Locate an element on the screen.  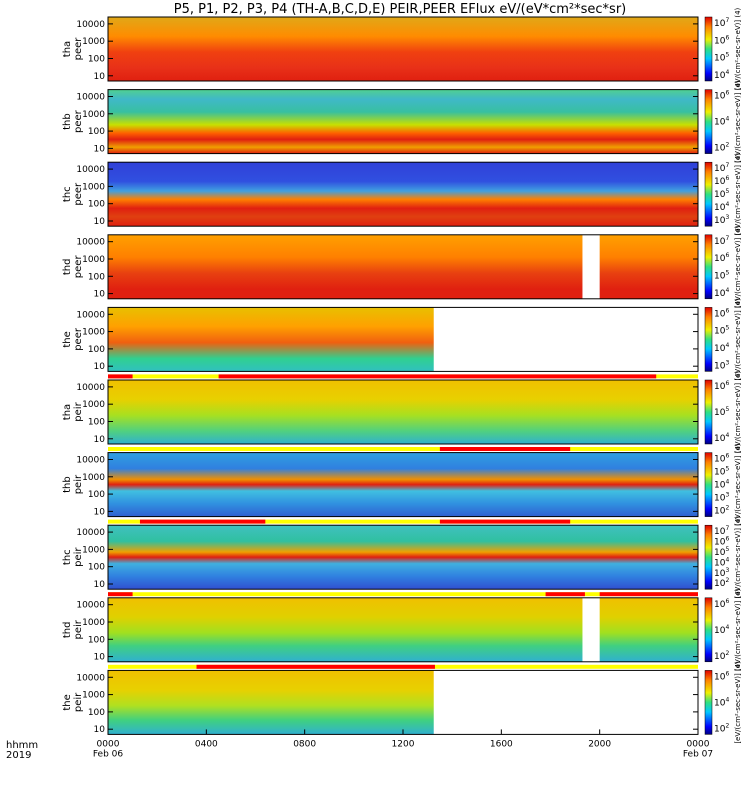
panel-instrument-label: peer is located at coordinates (78, 194).